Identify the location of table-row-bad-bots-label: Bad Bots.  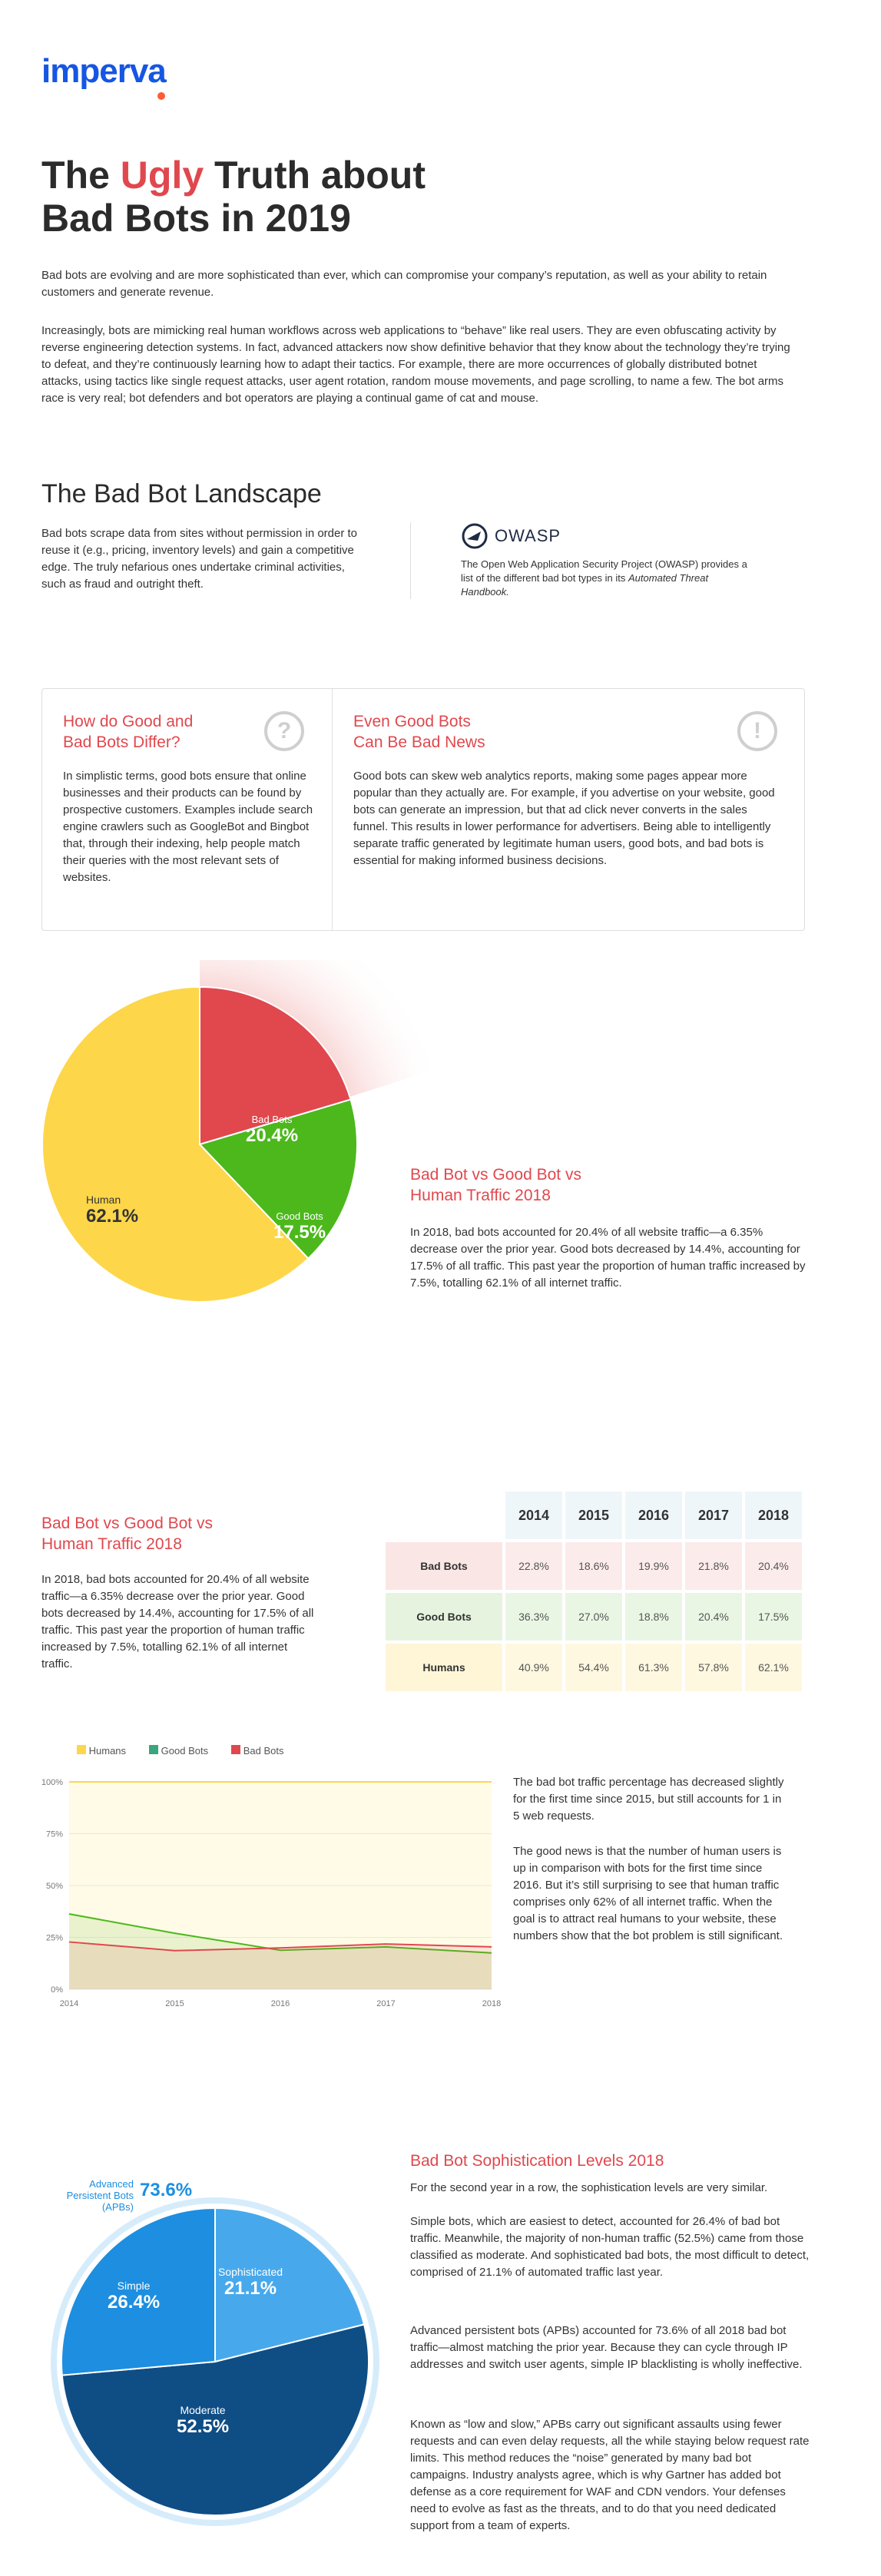
(444, 1566).